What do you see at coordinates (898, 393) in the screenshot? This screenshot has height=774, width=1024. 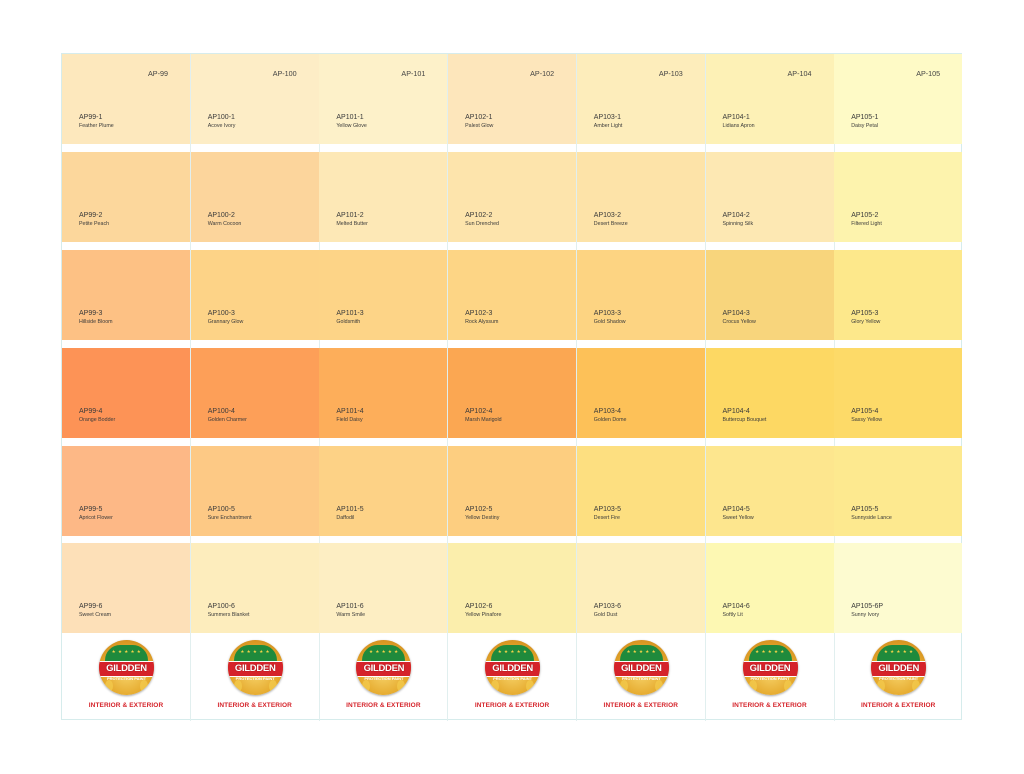 I see `color-swatch: AP105-4 Sassy Yellow` at bounding box center [898, 393].